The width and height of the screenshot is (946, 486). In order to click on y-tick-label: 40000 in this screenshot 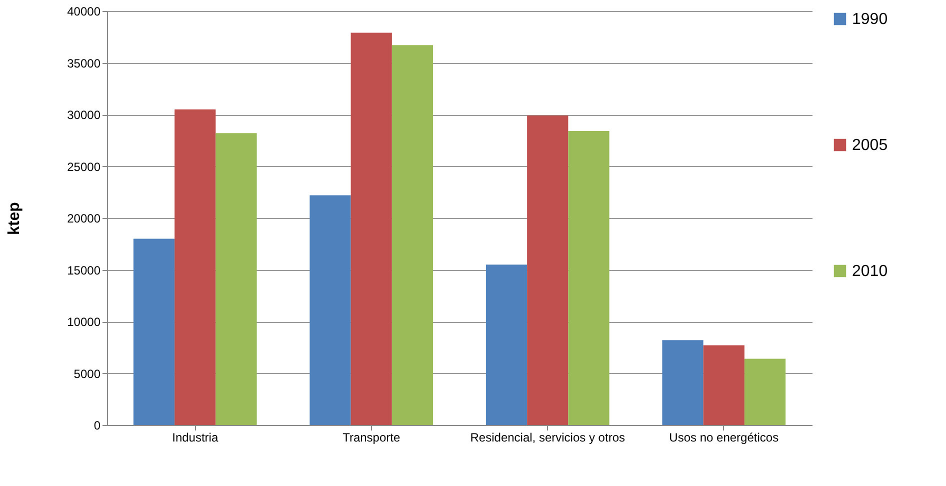, I will do `click(84, 11)`.